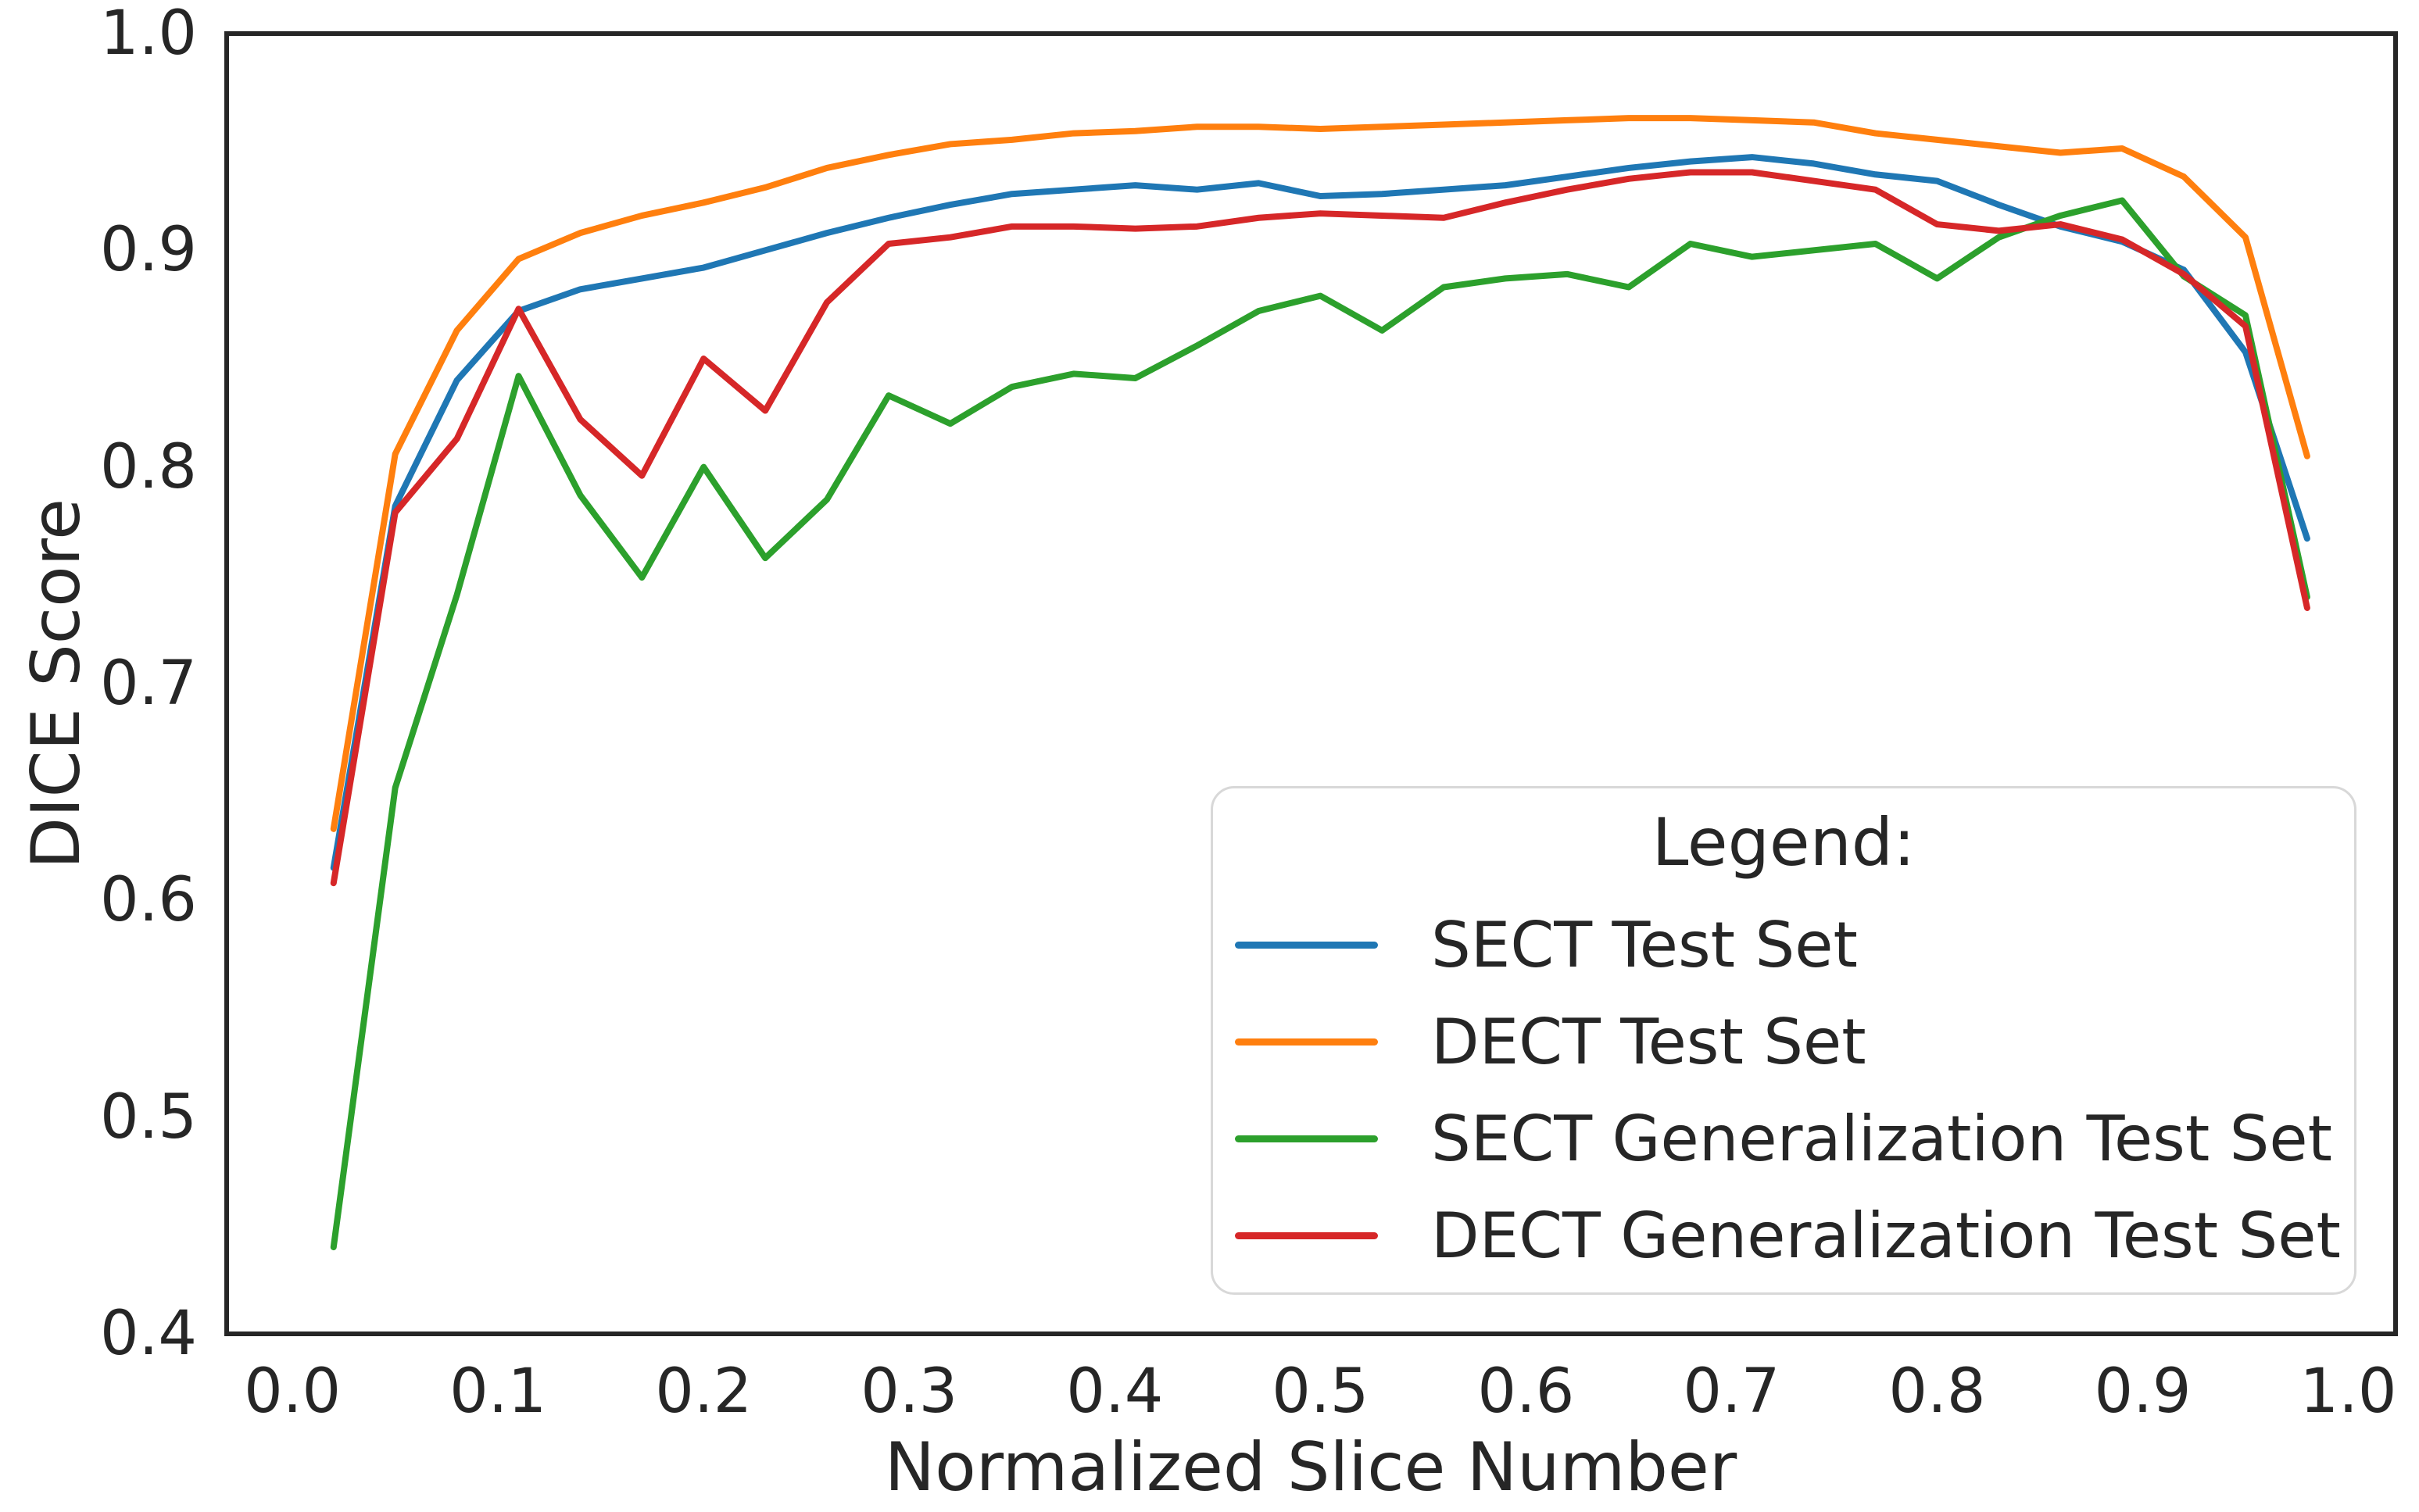 The height and width of the screenshot is (1512, 2419). I want to click on x-tick-label: 1.0, so click(2348, 1392).